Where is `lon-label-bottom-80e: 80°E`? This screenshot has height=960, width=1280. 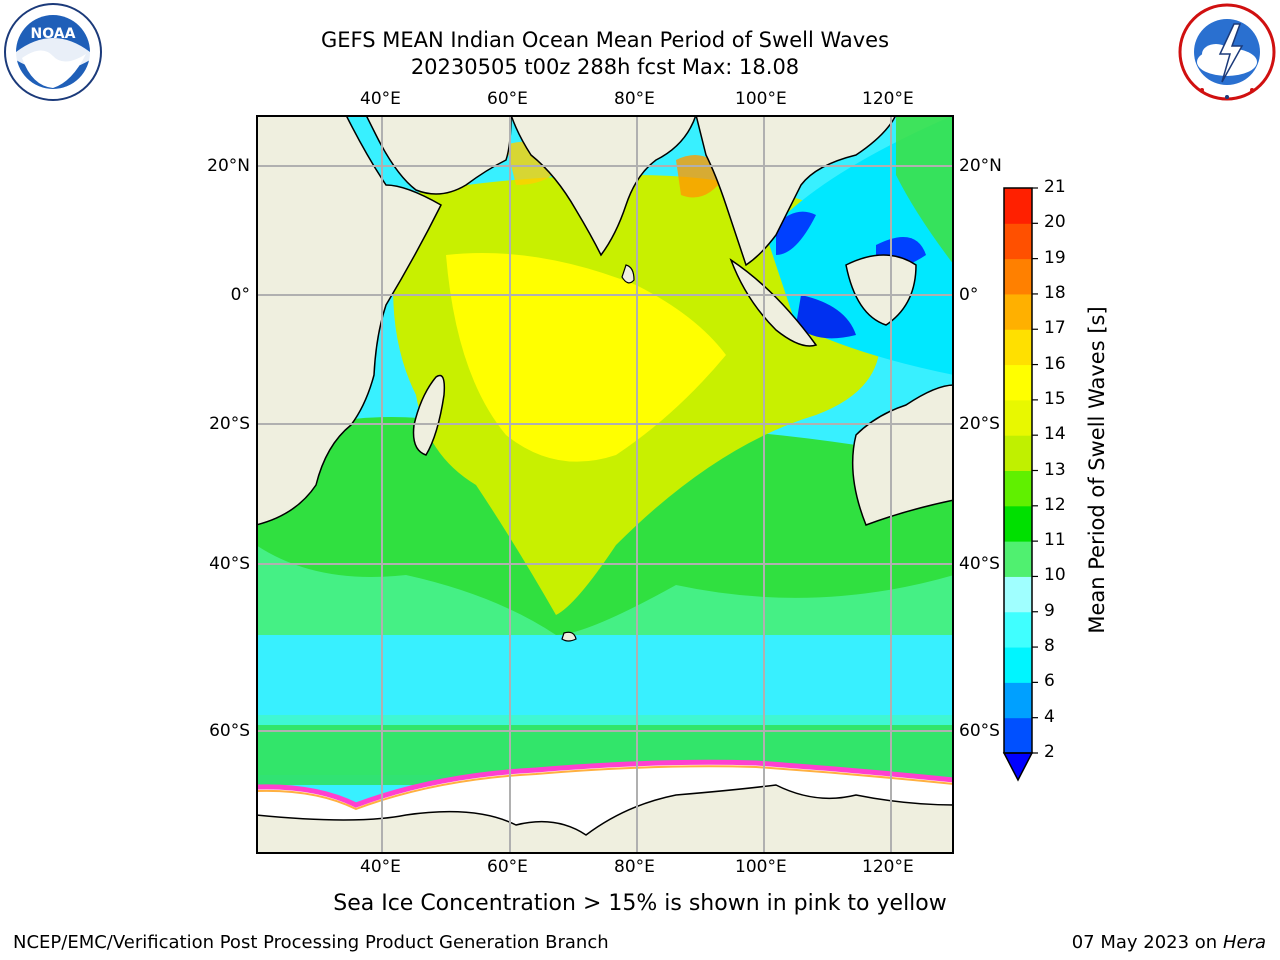 lon-label-bottom-80e: 80°E is located at coordinates (634, 867).